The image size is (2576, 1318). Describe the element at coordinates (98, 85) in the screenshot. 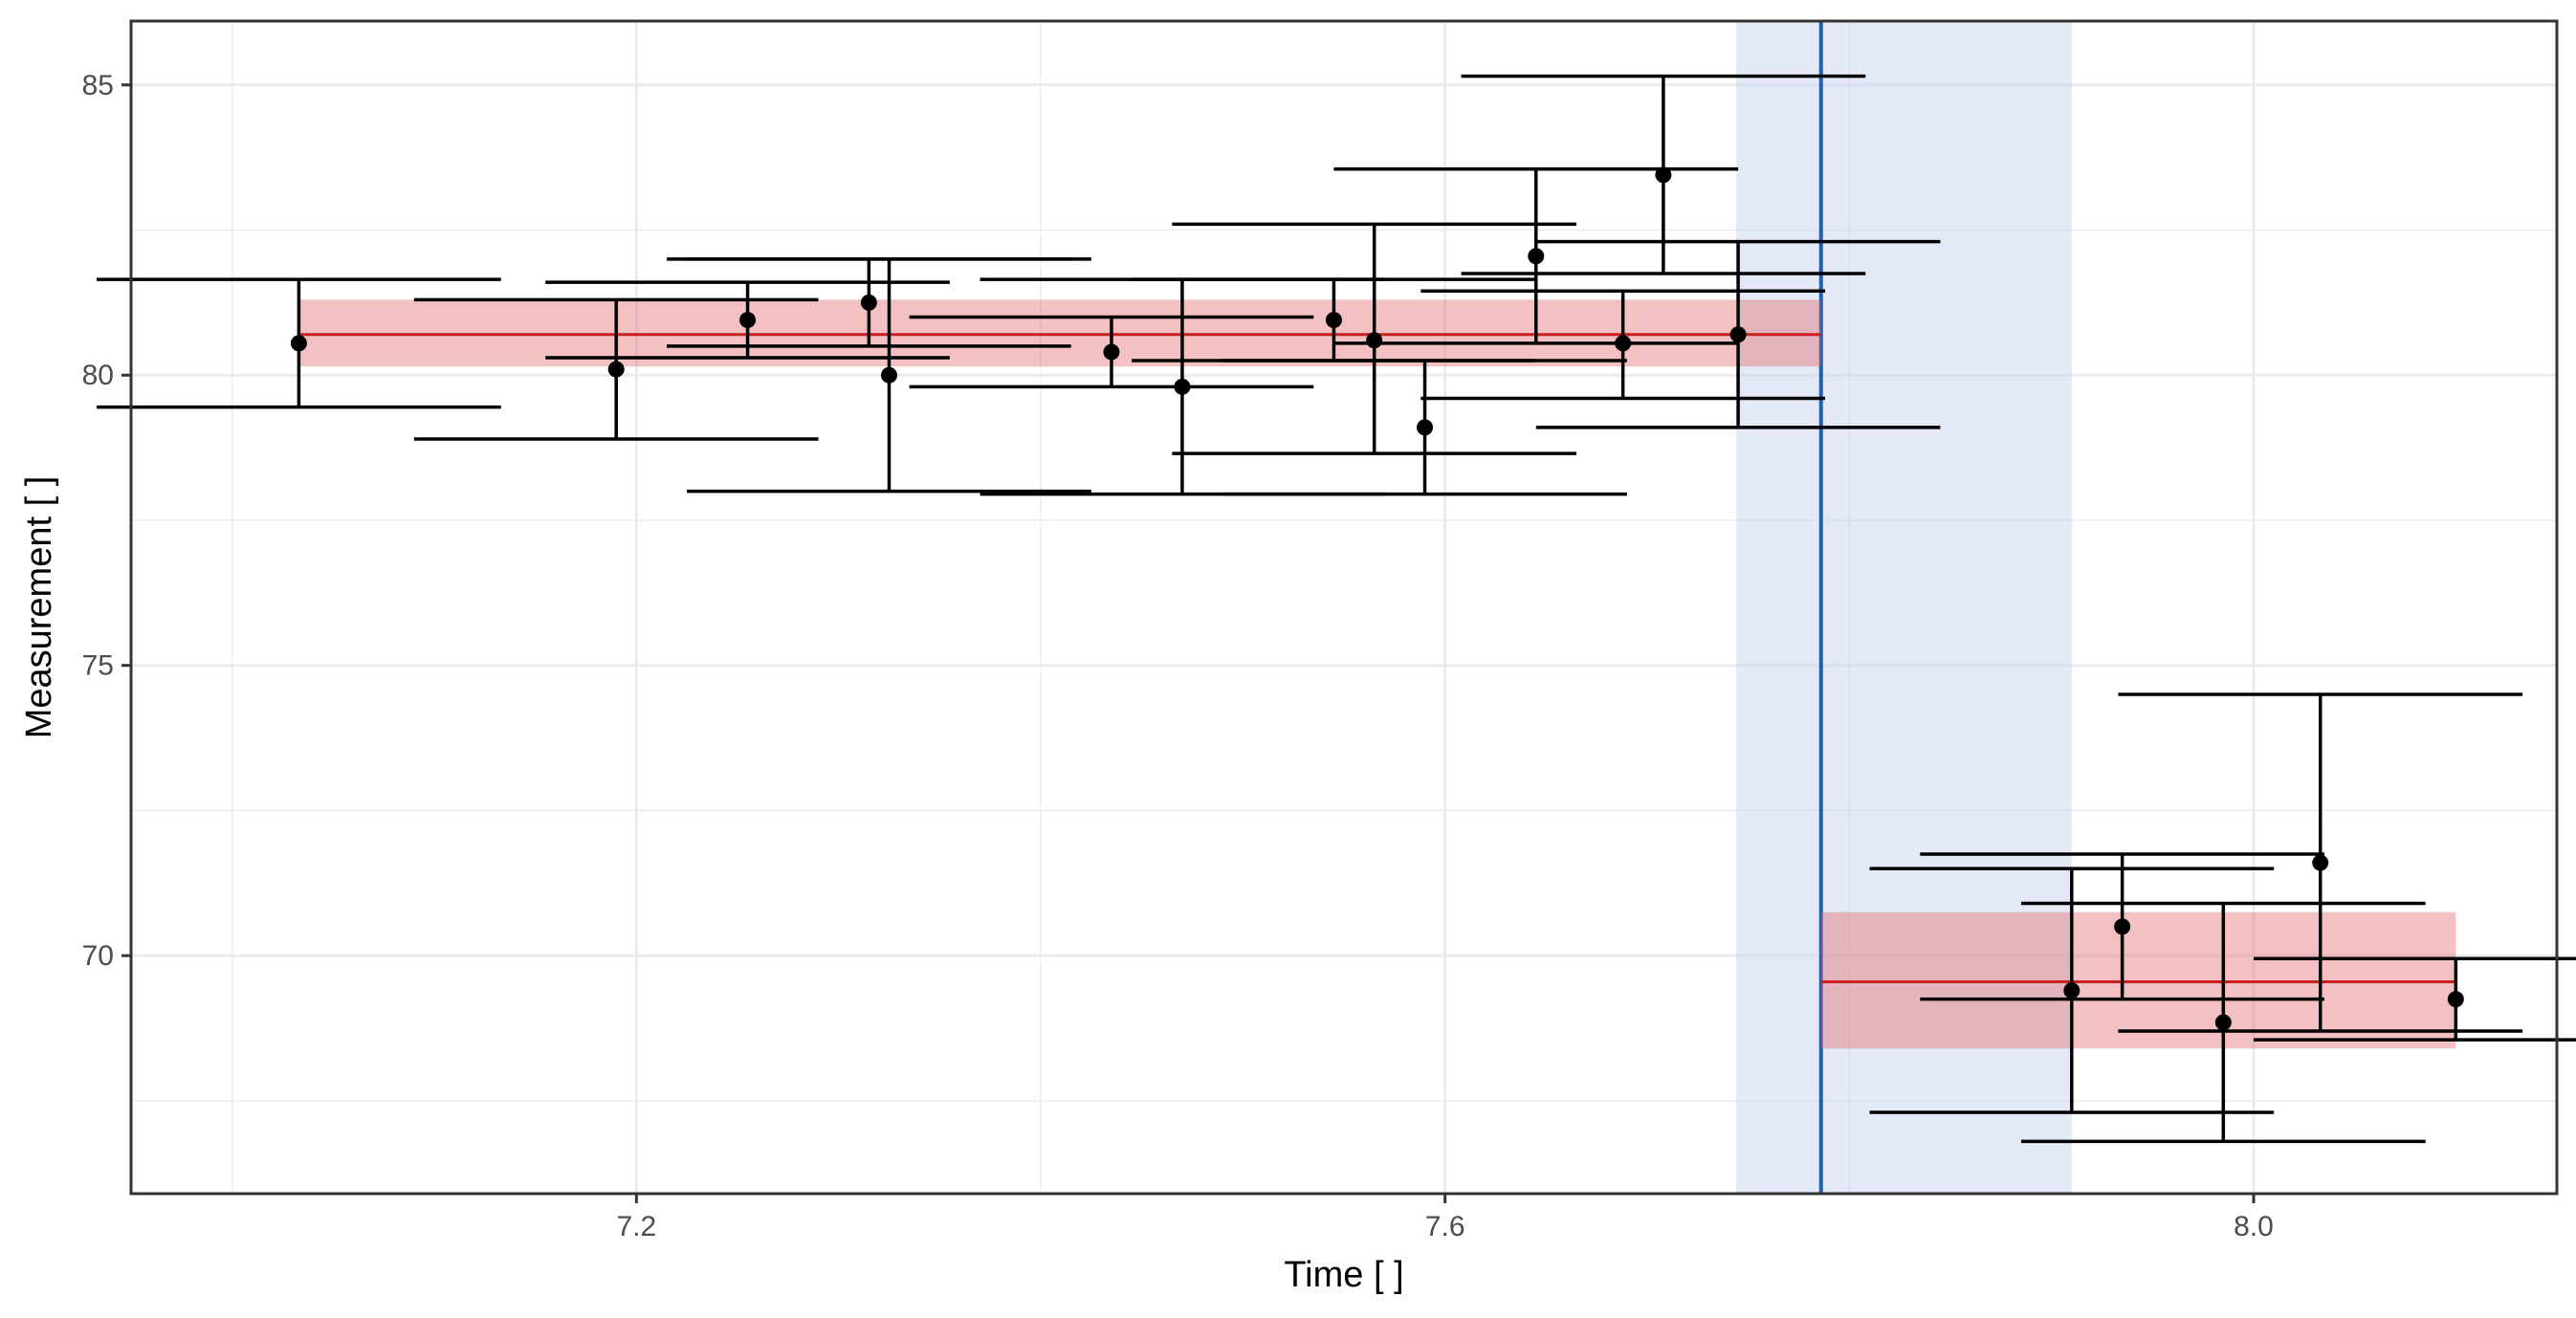

I see `y-tick-label: 85` at that location.